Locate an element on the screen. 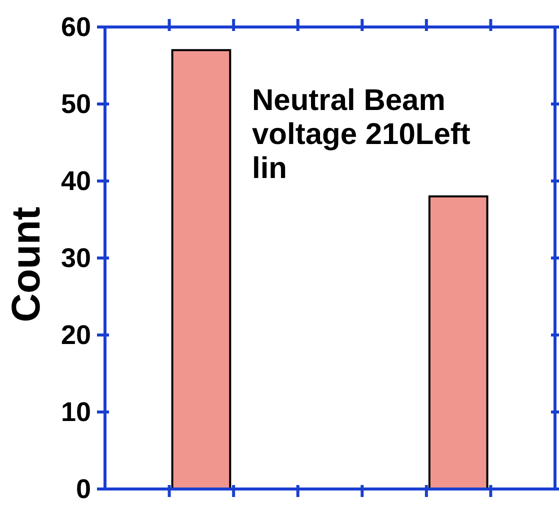 This screenshot has height=506, width=559. y-axis-title: Count is located at coordinates (27, 264).